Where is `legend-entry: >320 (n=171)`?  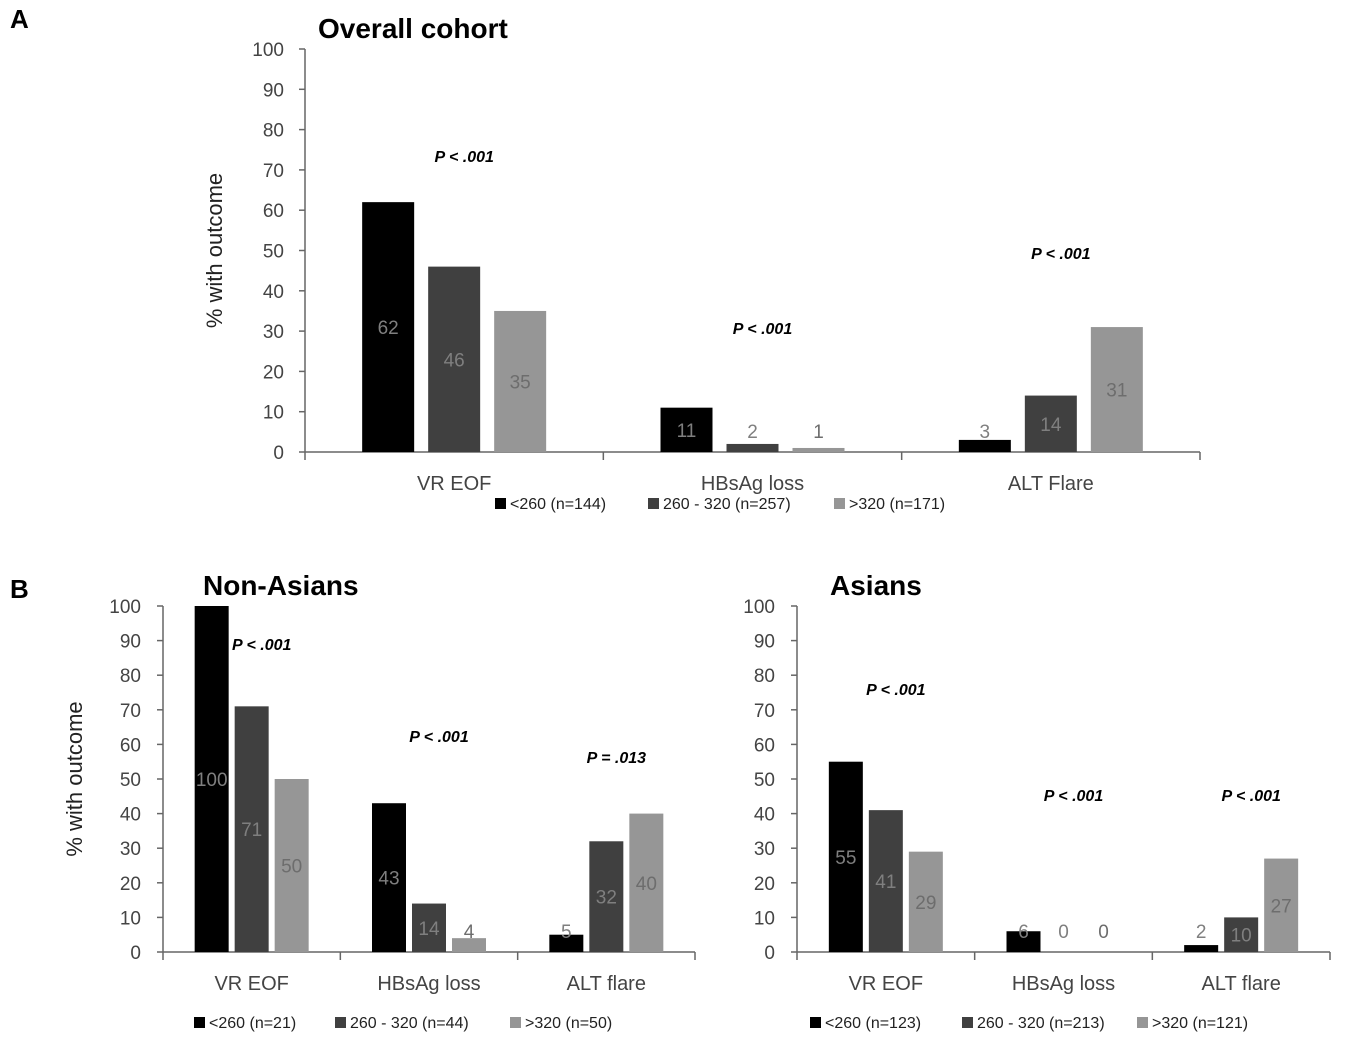 legend-entry: >320 (n=171) is located at coordinates (897, 504).